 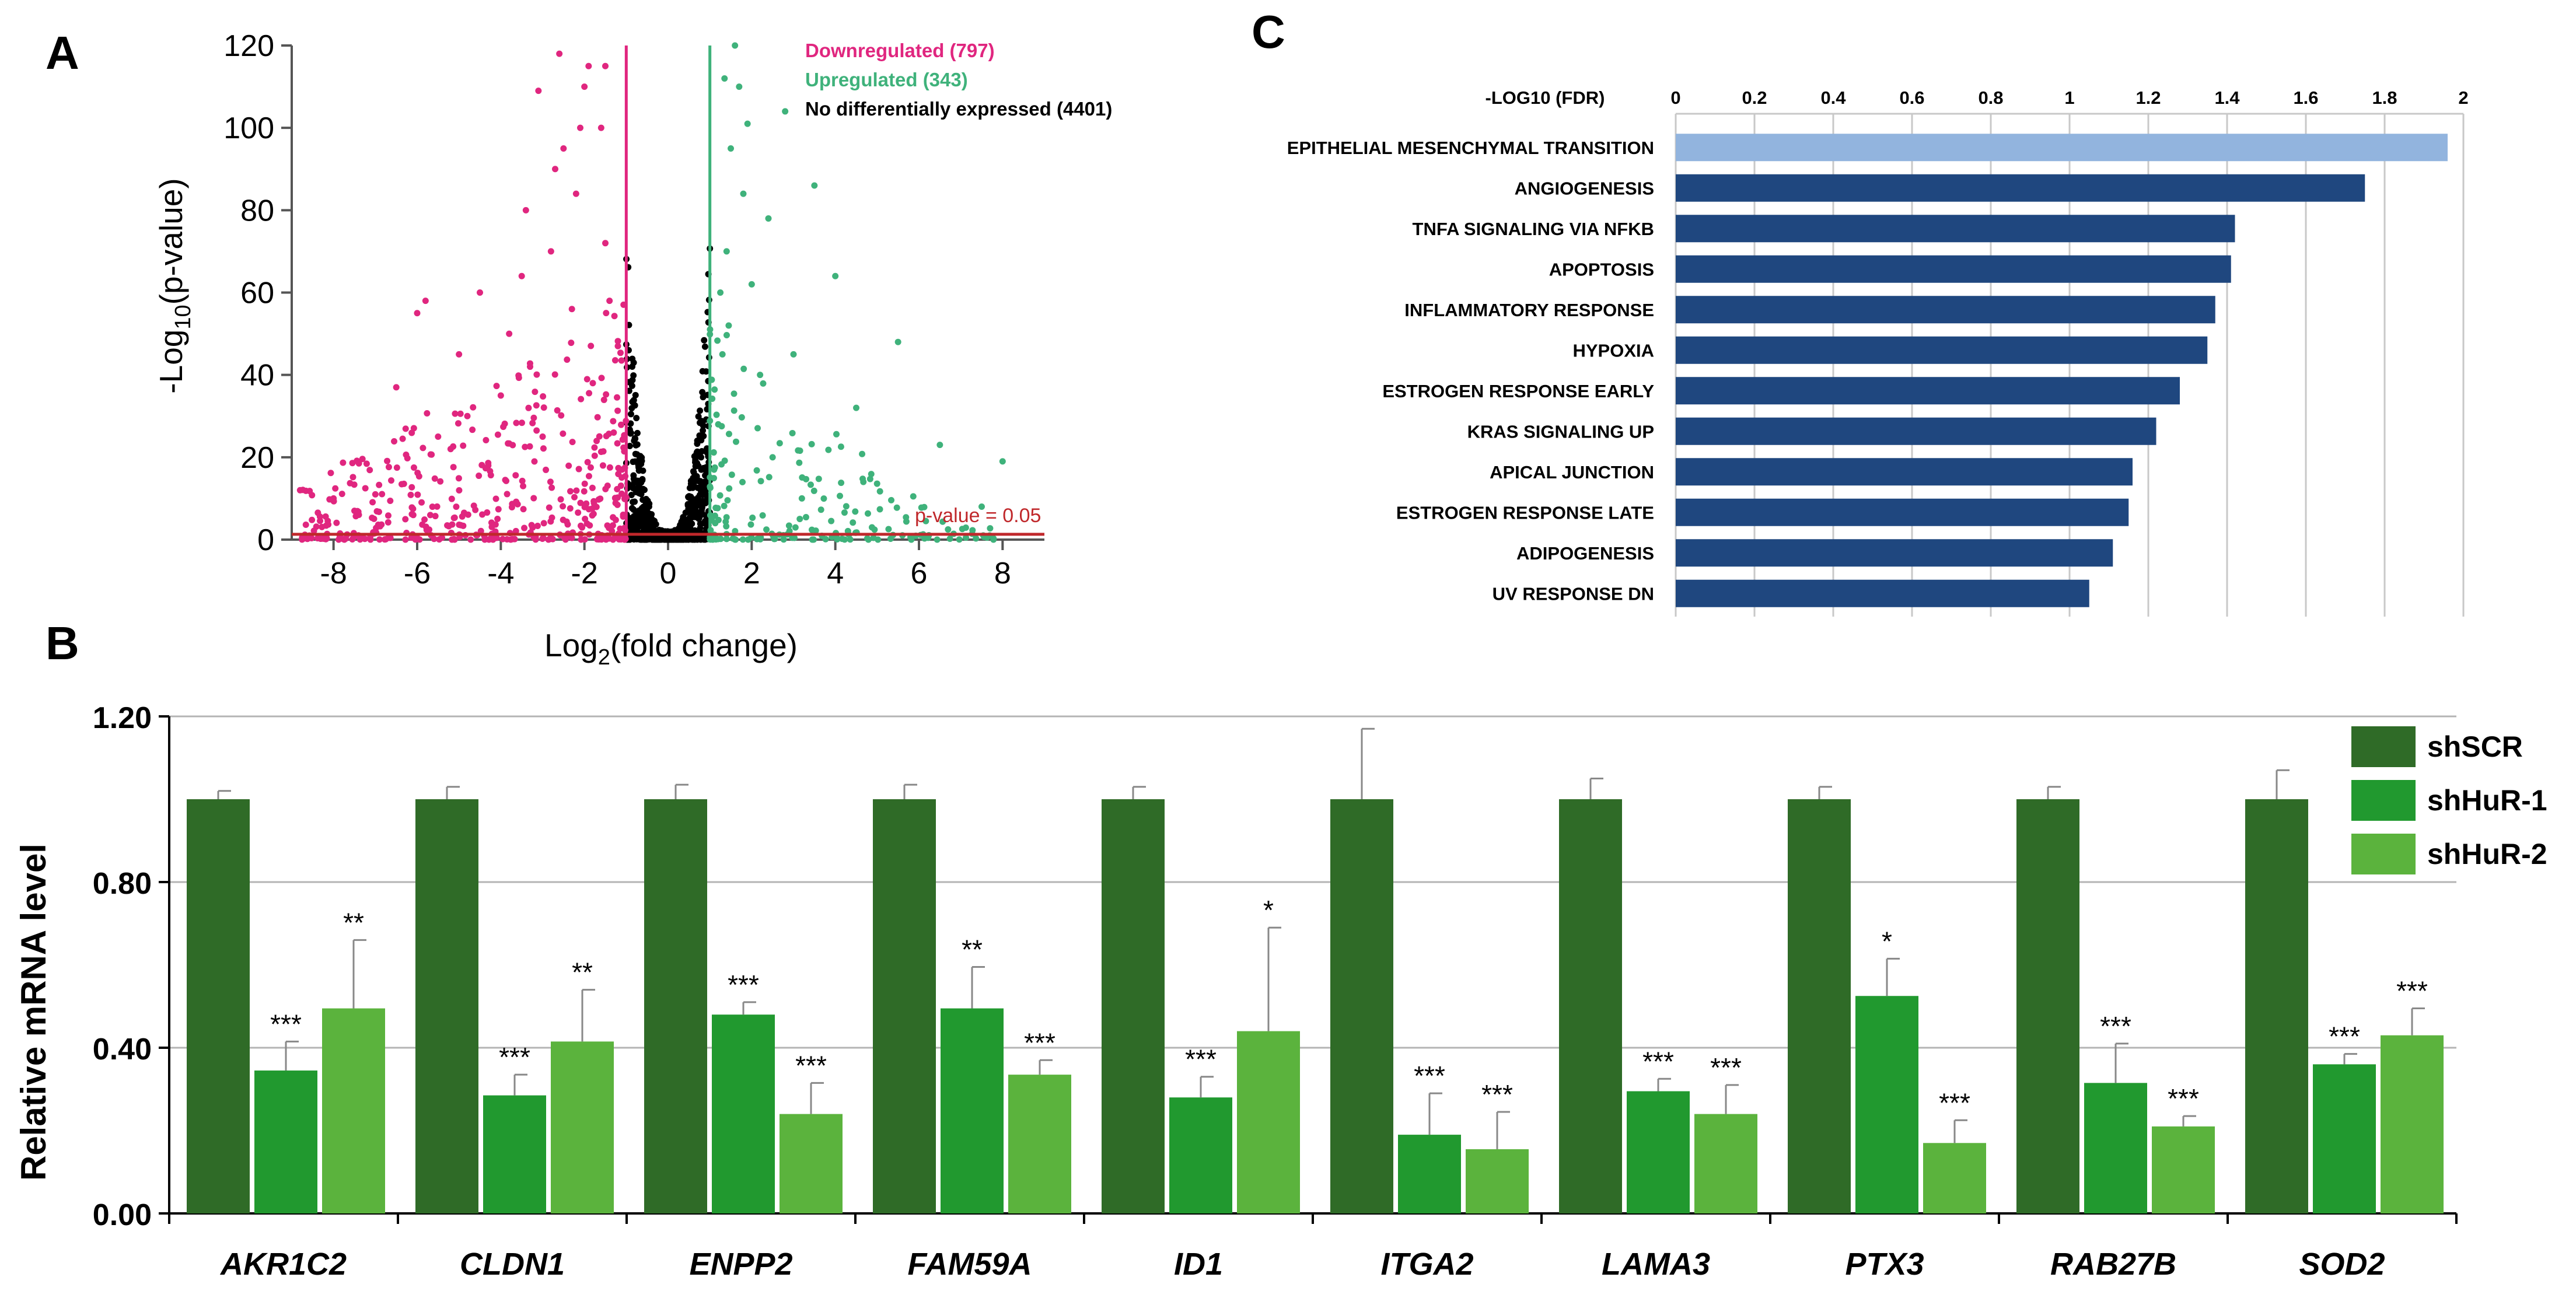 I want to click on qpcr-gene-label: LAMA3, so click(x=1656, y=1264).